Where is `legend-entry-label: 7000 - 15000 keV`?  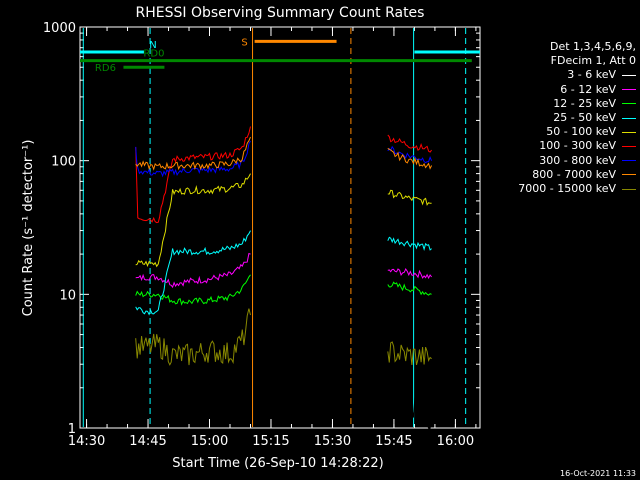 legend-entry-label: 7000 - 15000 keV is located at coordinates (567, 189).